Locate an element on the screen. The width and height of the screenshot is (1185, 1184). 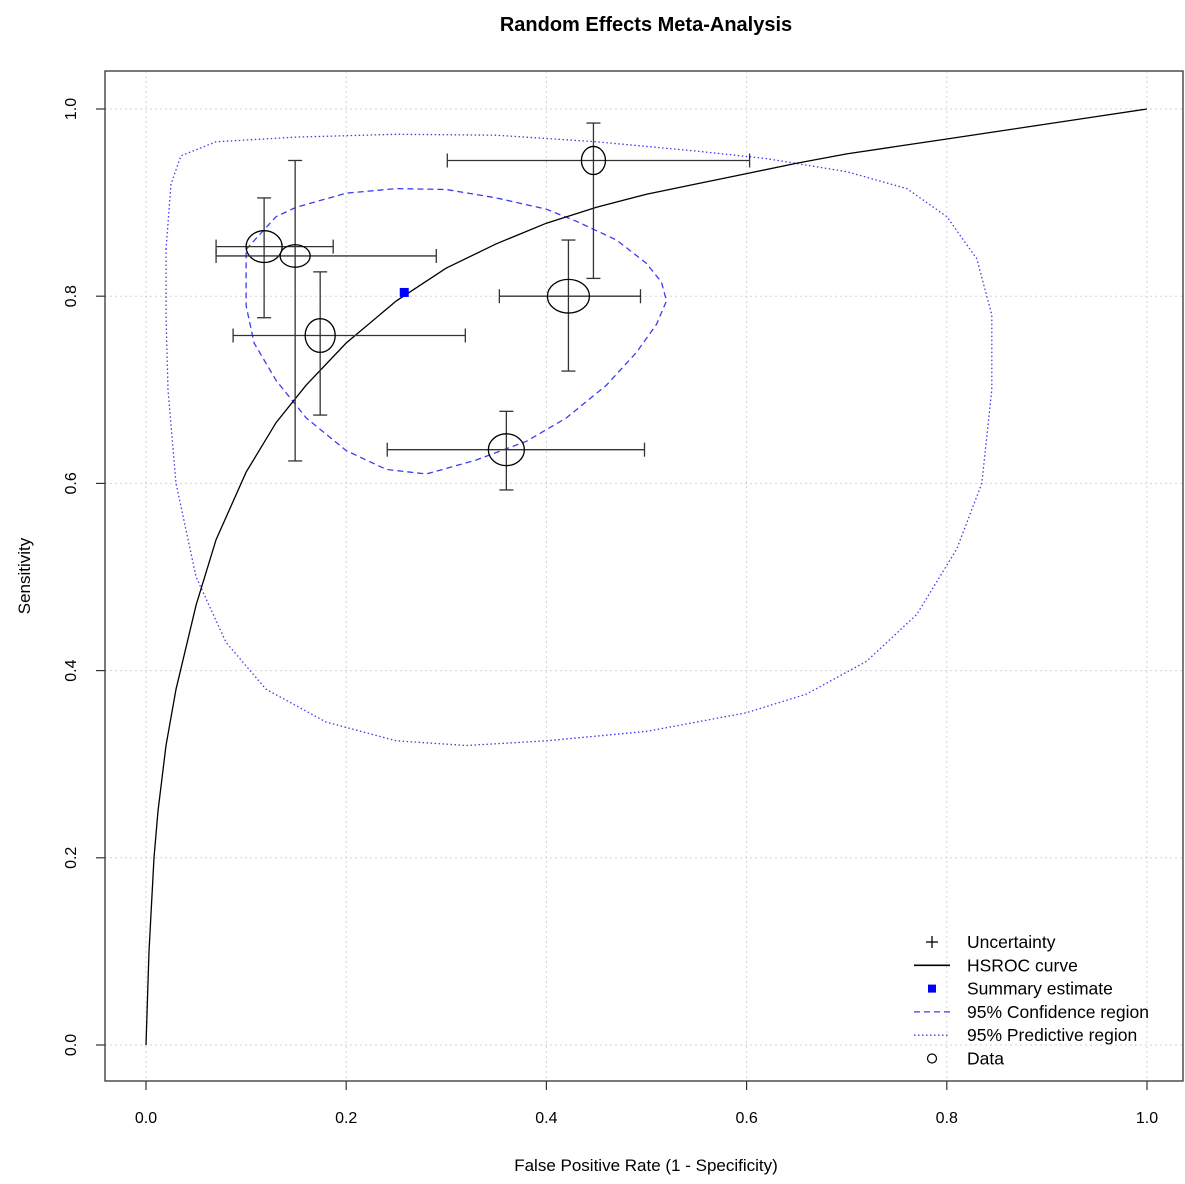
legend-item: Data is located at coordinates (965, 1059).